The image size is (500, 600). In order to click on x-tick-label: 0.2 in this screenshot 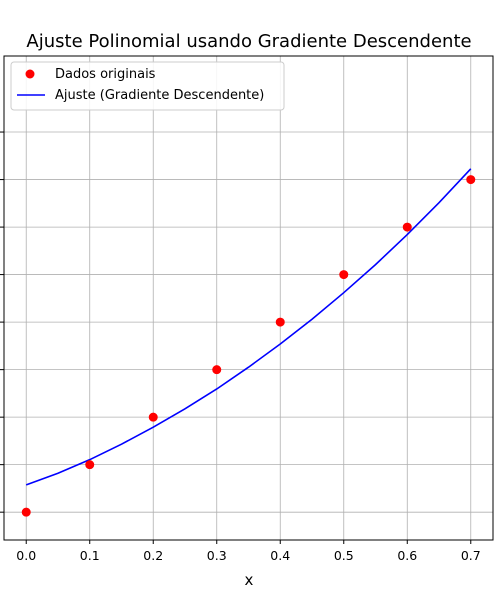, I will do `click(153, 555)`.